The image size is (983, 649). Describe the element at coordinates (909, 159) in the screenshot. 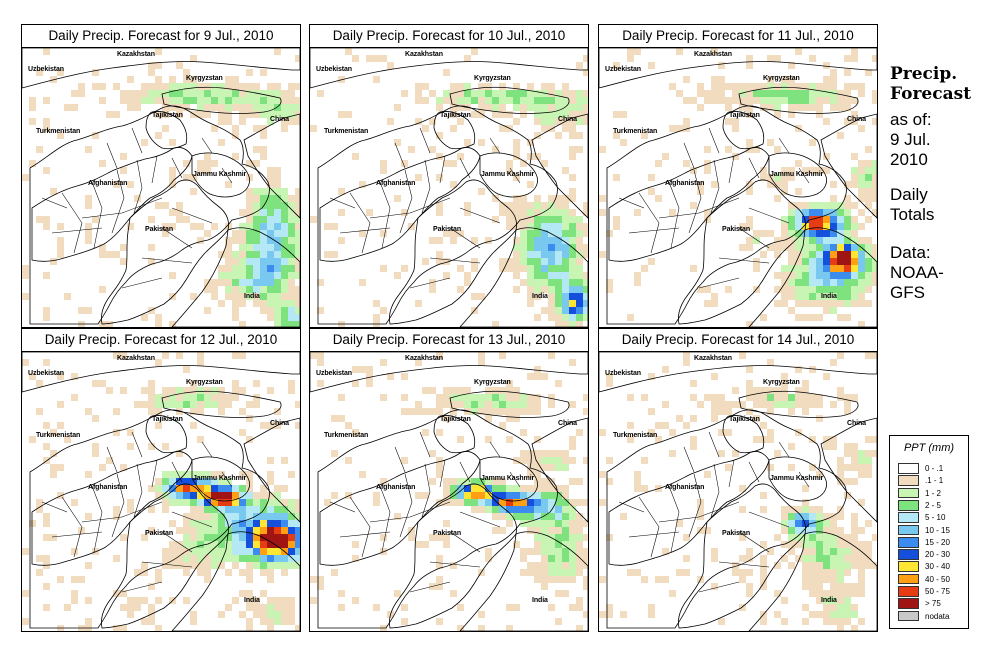

I see `as-of-year: 2010` at that location.